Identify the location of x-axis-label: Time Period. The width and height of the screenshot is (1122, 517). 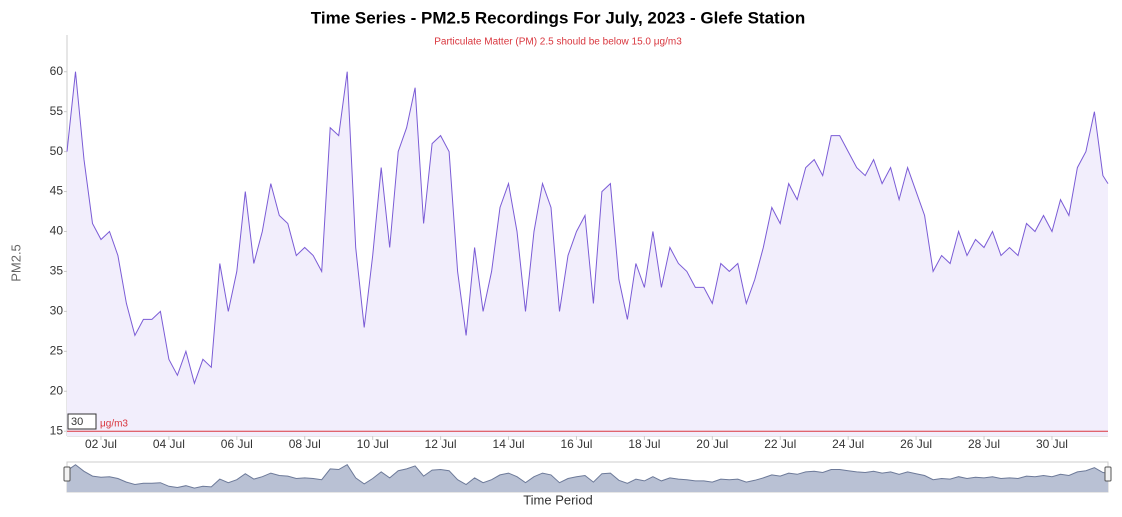
(558, 499).